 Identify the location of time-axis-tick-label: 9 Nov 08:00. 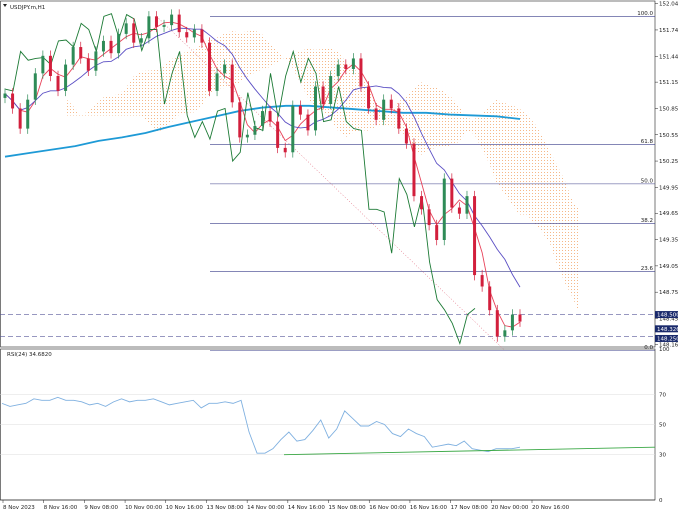
(101, 508).